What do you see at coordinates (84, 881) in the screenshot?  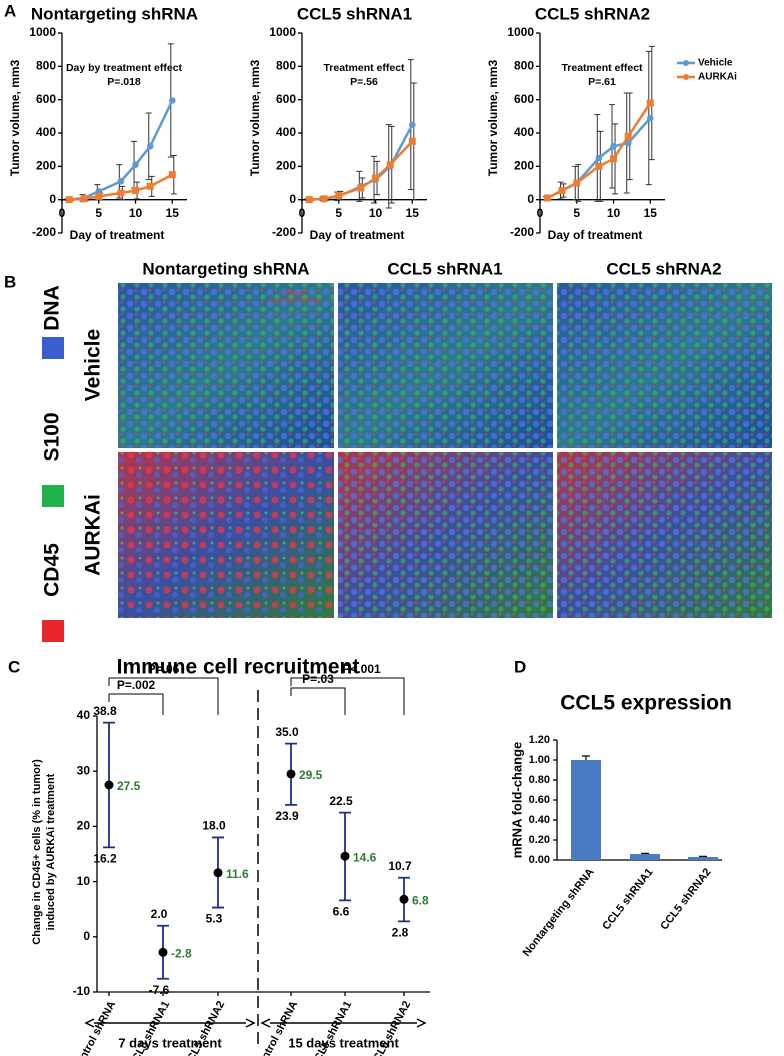 I see `y-tick-label: 10` at bounding box center [84, 881].